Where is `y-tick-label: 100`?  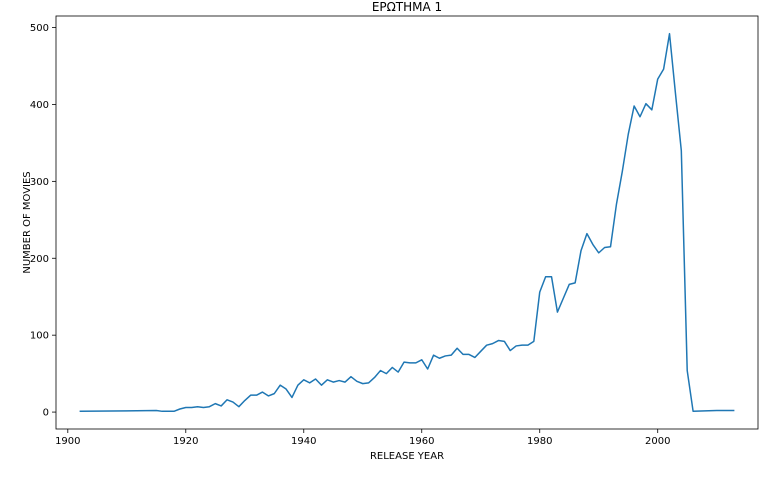 y-tick-label: 100 is located at coordinates (39, 336).